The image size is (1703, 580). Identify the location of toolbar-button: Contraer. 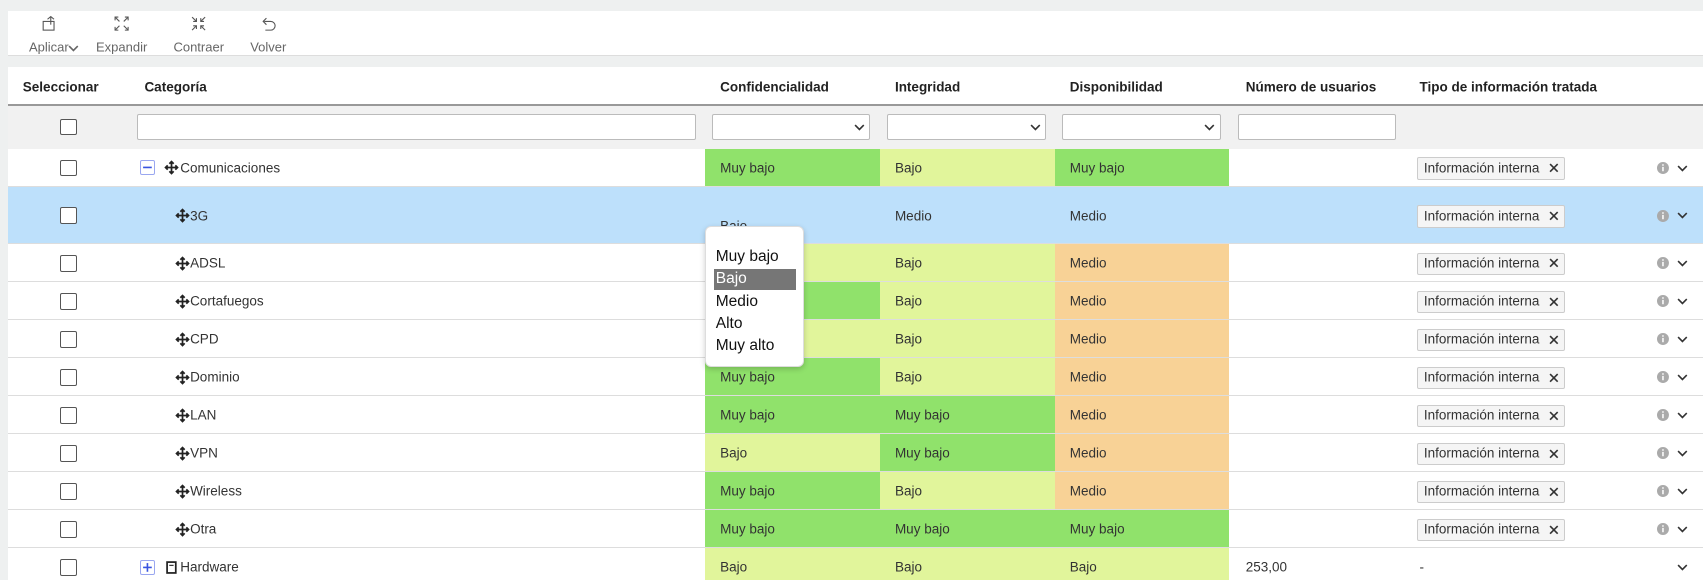
(199, 47).